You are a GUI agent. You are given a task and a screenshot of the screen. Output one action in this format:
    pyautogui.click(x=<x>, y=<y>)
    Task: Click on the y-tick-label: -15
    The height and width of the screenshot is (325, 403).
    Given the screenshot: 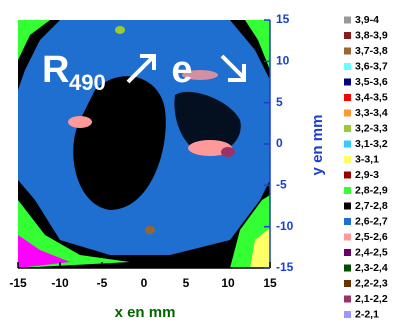 What is the action you would take?
    pyautogui.click(x=285, y=267)
    